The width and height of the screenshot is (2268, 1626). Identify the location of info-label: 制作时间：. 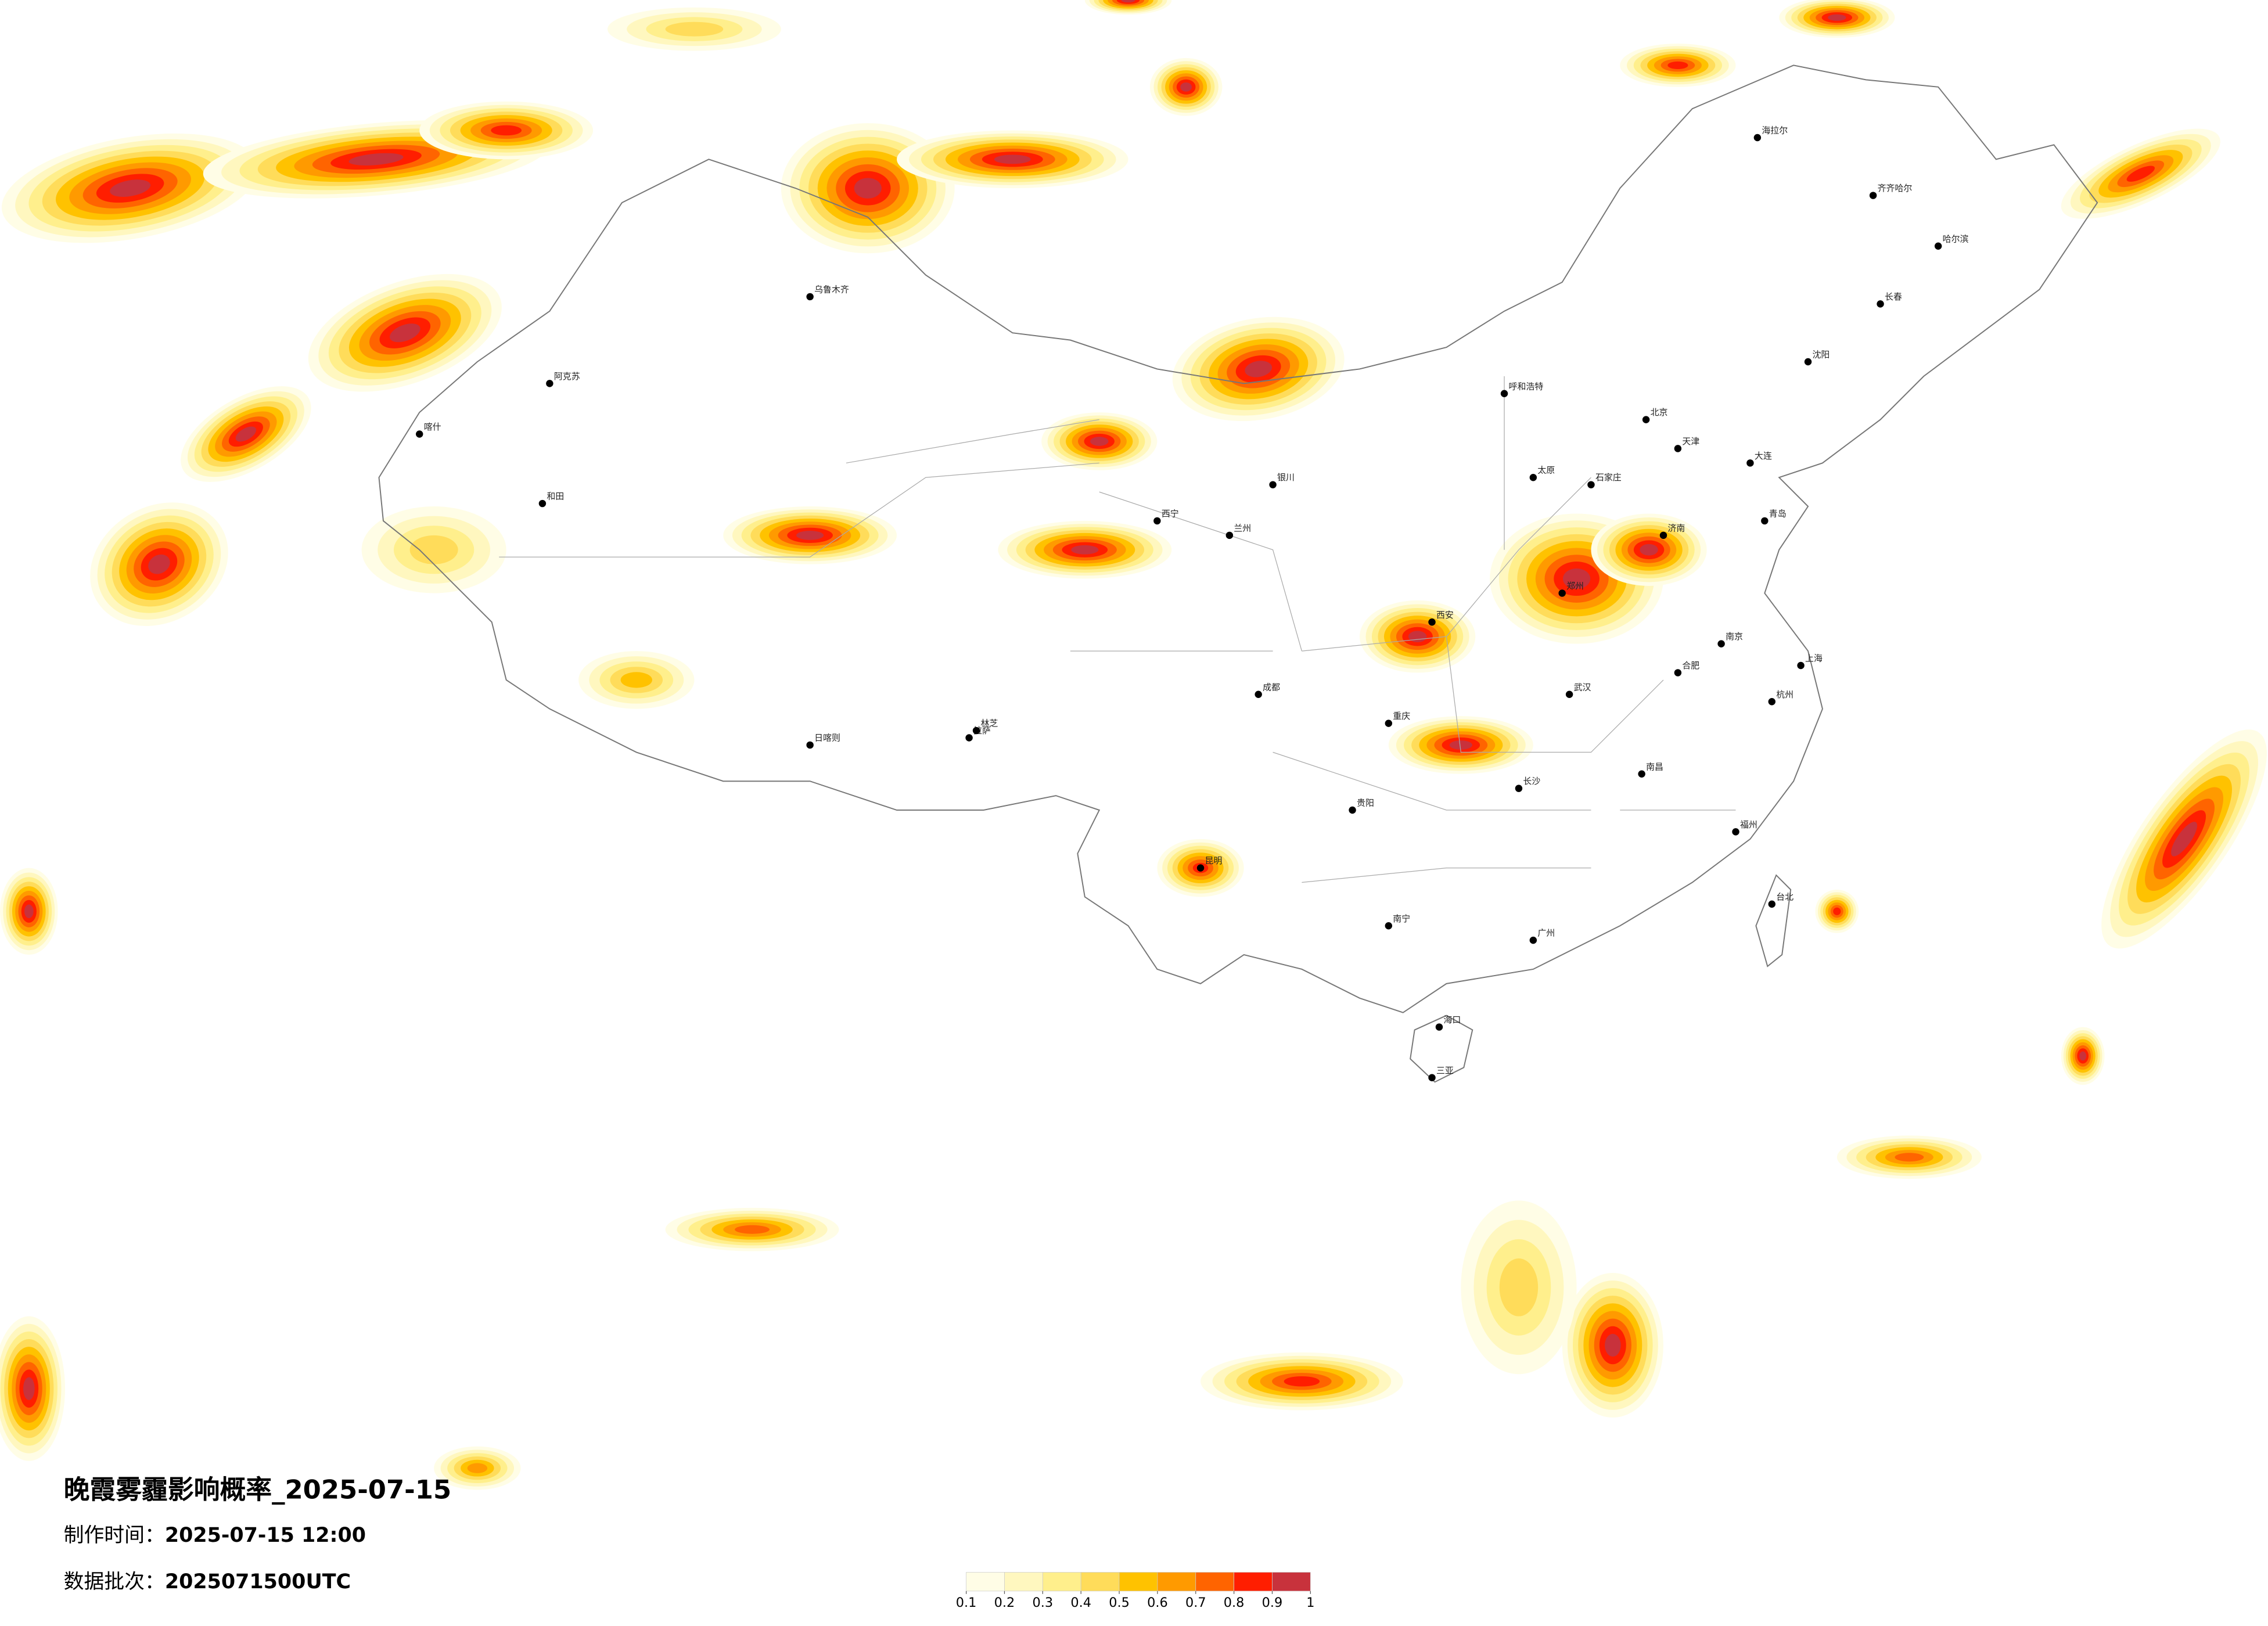
(114, 1535).